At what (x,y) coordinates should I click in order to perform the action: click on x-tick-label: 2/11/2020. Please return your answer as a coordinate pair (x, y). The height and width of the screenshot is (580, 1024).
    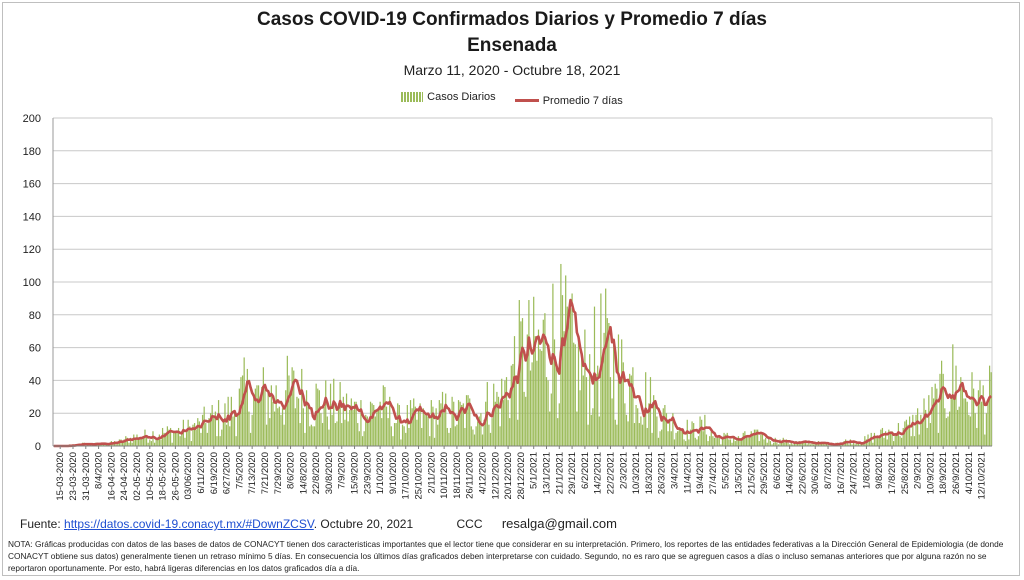
    Looking at the image, I should click on (431, 473).